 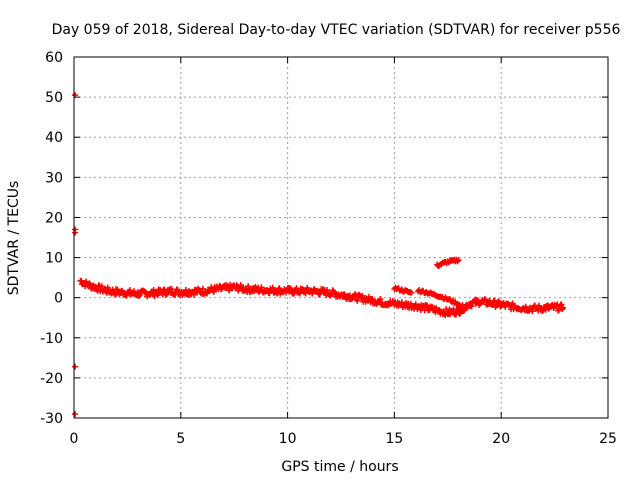 I want to click on y-tick-label: 40, so click(x=54, y=138).